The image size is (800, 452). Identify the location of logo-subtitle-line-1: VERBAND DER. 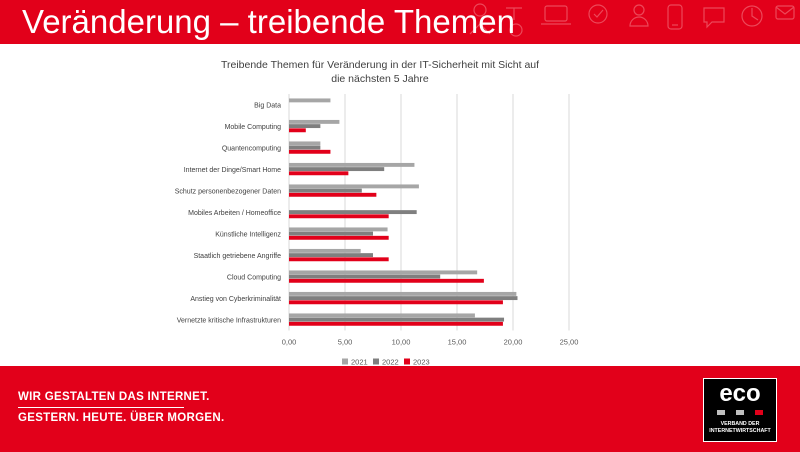
(740, 424).